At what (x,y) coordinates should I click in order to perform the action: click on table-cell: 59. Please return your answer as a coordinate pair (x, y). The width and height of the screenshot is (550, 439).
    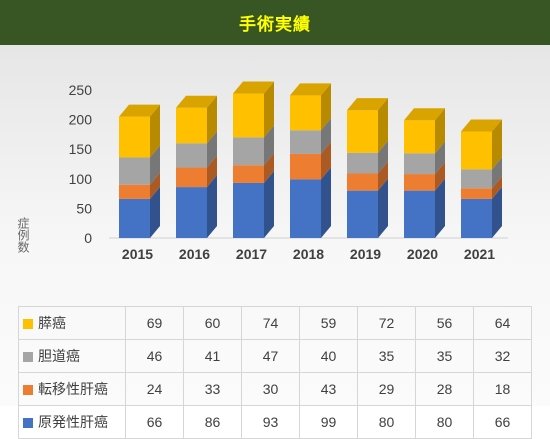
    Looking at the image, I should click on (328, 323).